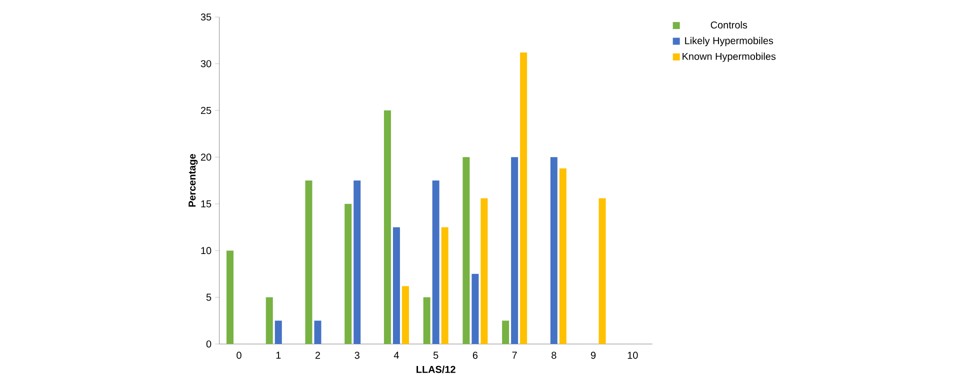 Image resolution: width=961 pixels, height=392 pixels. Describe the element at coordinates (514, 355) in the screenshot. I see `x-tick-label: 7` at that location.